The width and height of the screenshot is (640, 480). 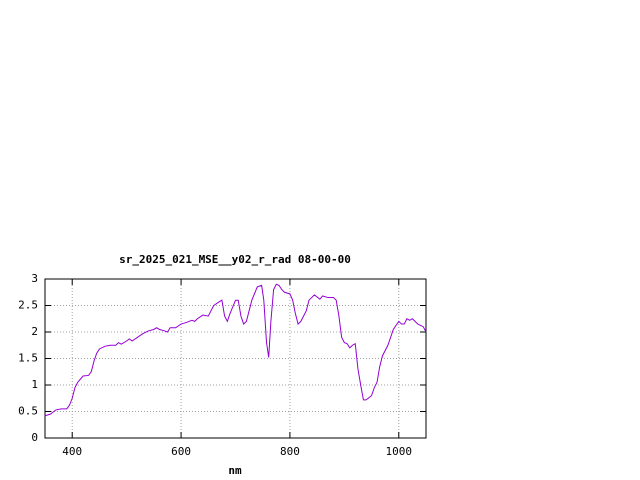 I want to click on x-axis-label: nm, so click(x=235, y=470).